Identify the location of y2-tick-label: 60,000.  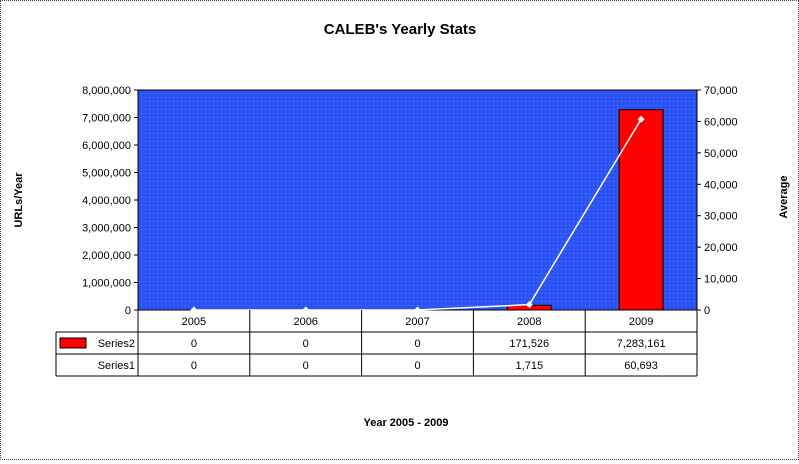
(721, 122).